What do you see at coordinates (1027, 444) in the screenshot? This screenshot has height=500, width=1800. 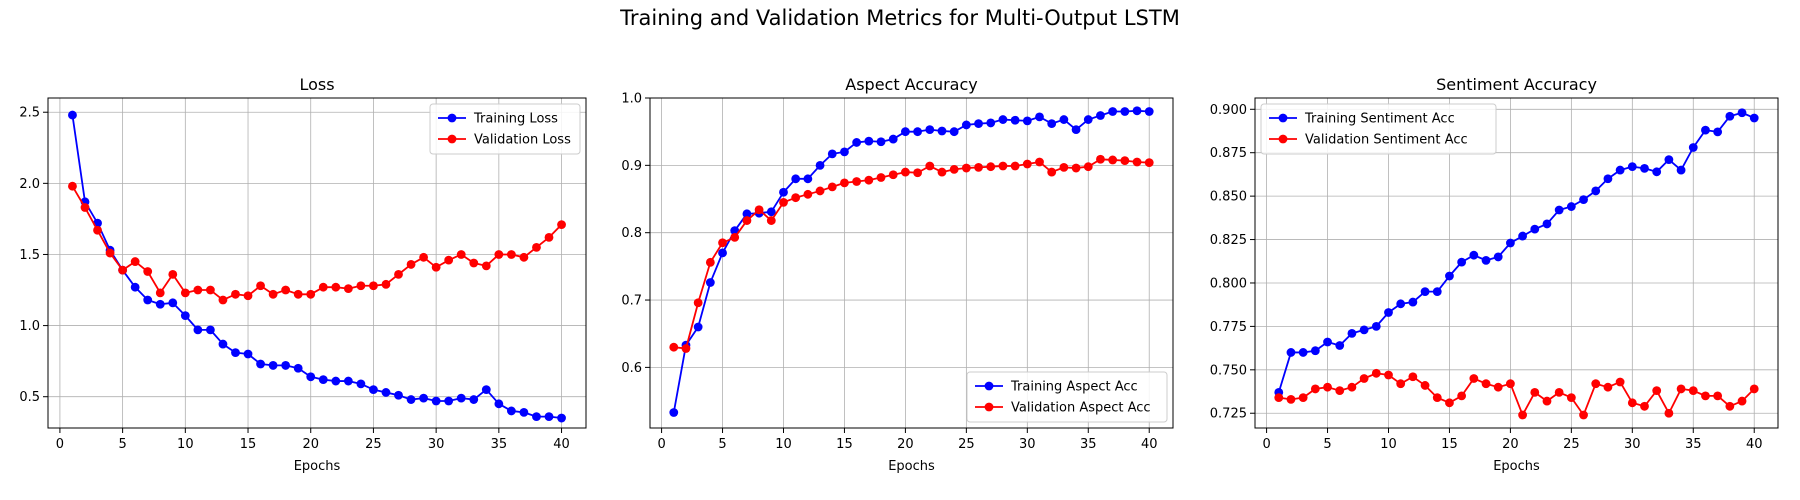 I see `x-tick-label: 30` at bounding box center [1027, 444].